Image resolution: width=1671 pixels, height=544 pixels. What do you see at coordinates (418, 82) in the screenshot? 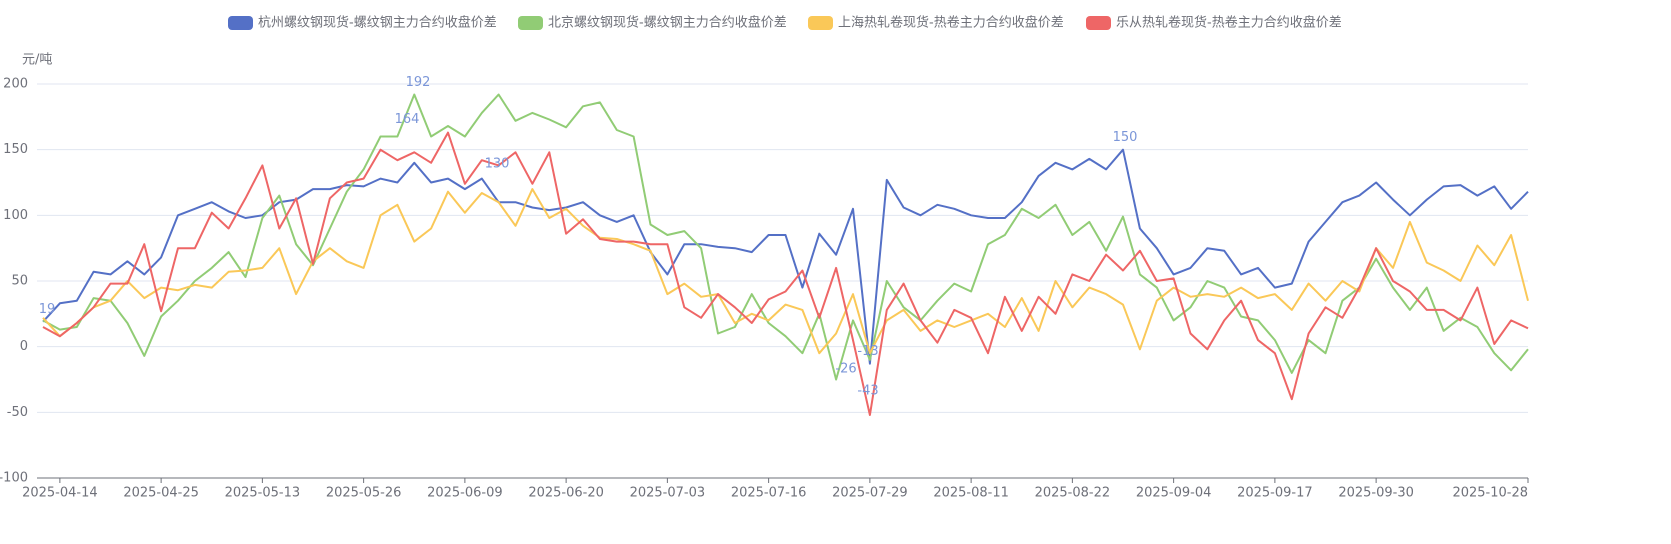
I see `annotation: 192` at bounding box center [418, 82].